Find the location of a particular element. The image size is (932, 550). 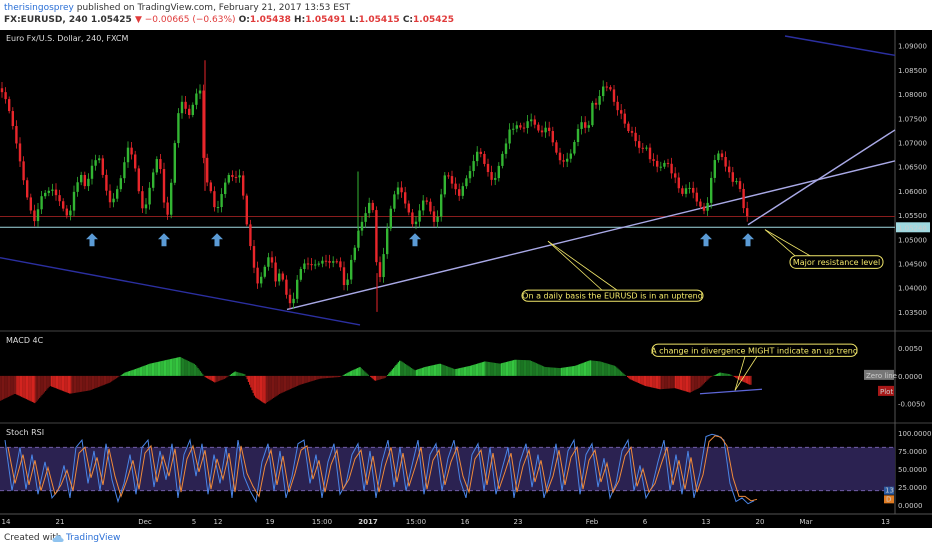

author-link: therisingosprey is located at coordinates (39, 8).